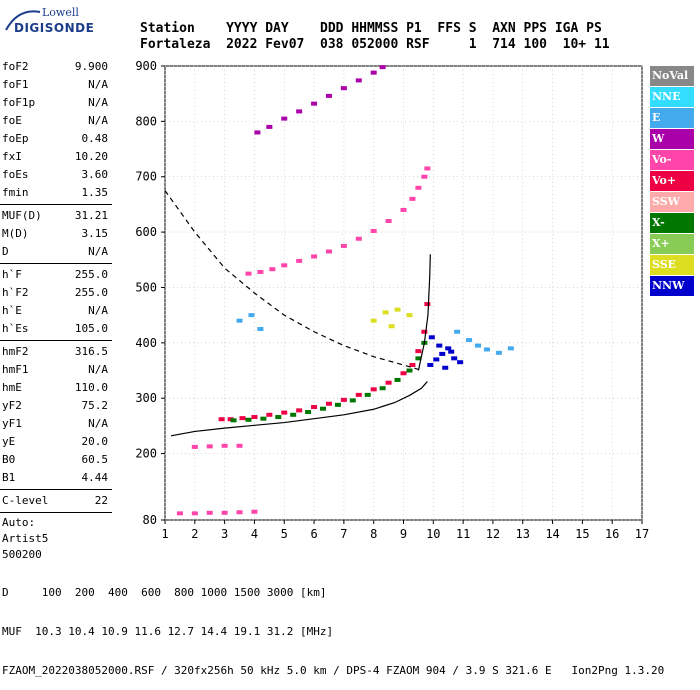  I want to click on param-row: MUF(D) 31.21, so click(56, 216).